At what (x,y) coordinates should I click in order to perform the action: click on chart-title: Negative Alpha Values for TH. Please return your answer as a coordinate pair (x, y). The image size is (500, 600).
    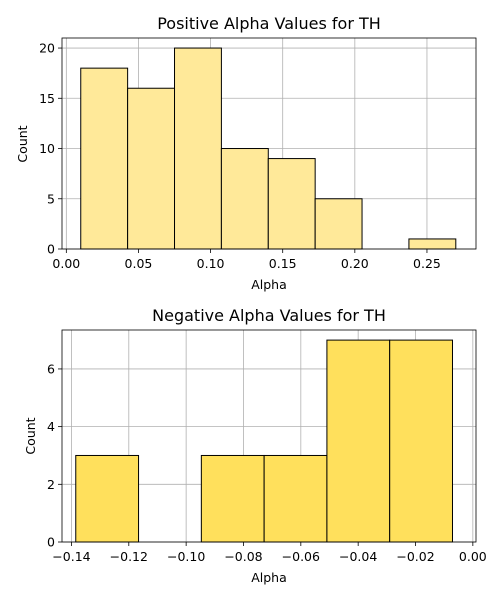
    Looking at the image, I should click on (269, 315).